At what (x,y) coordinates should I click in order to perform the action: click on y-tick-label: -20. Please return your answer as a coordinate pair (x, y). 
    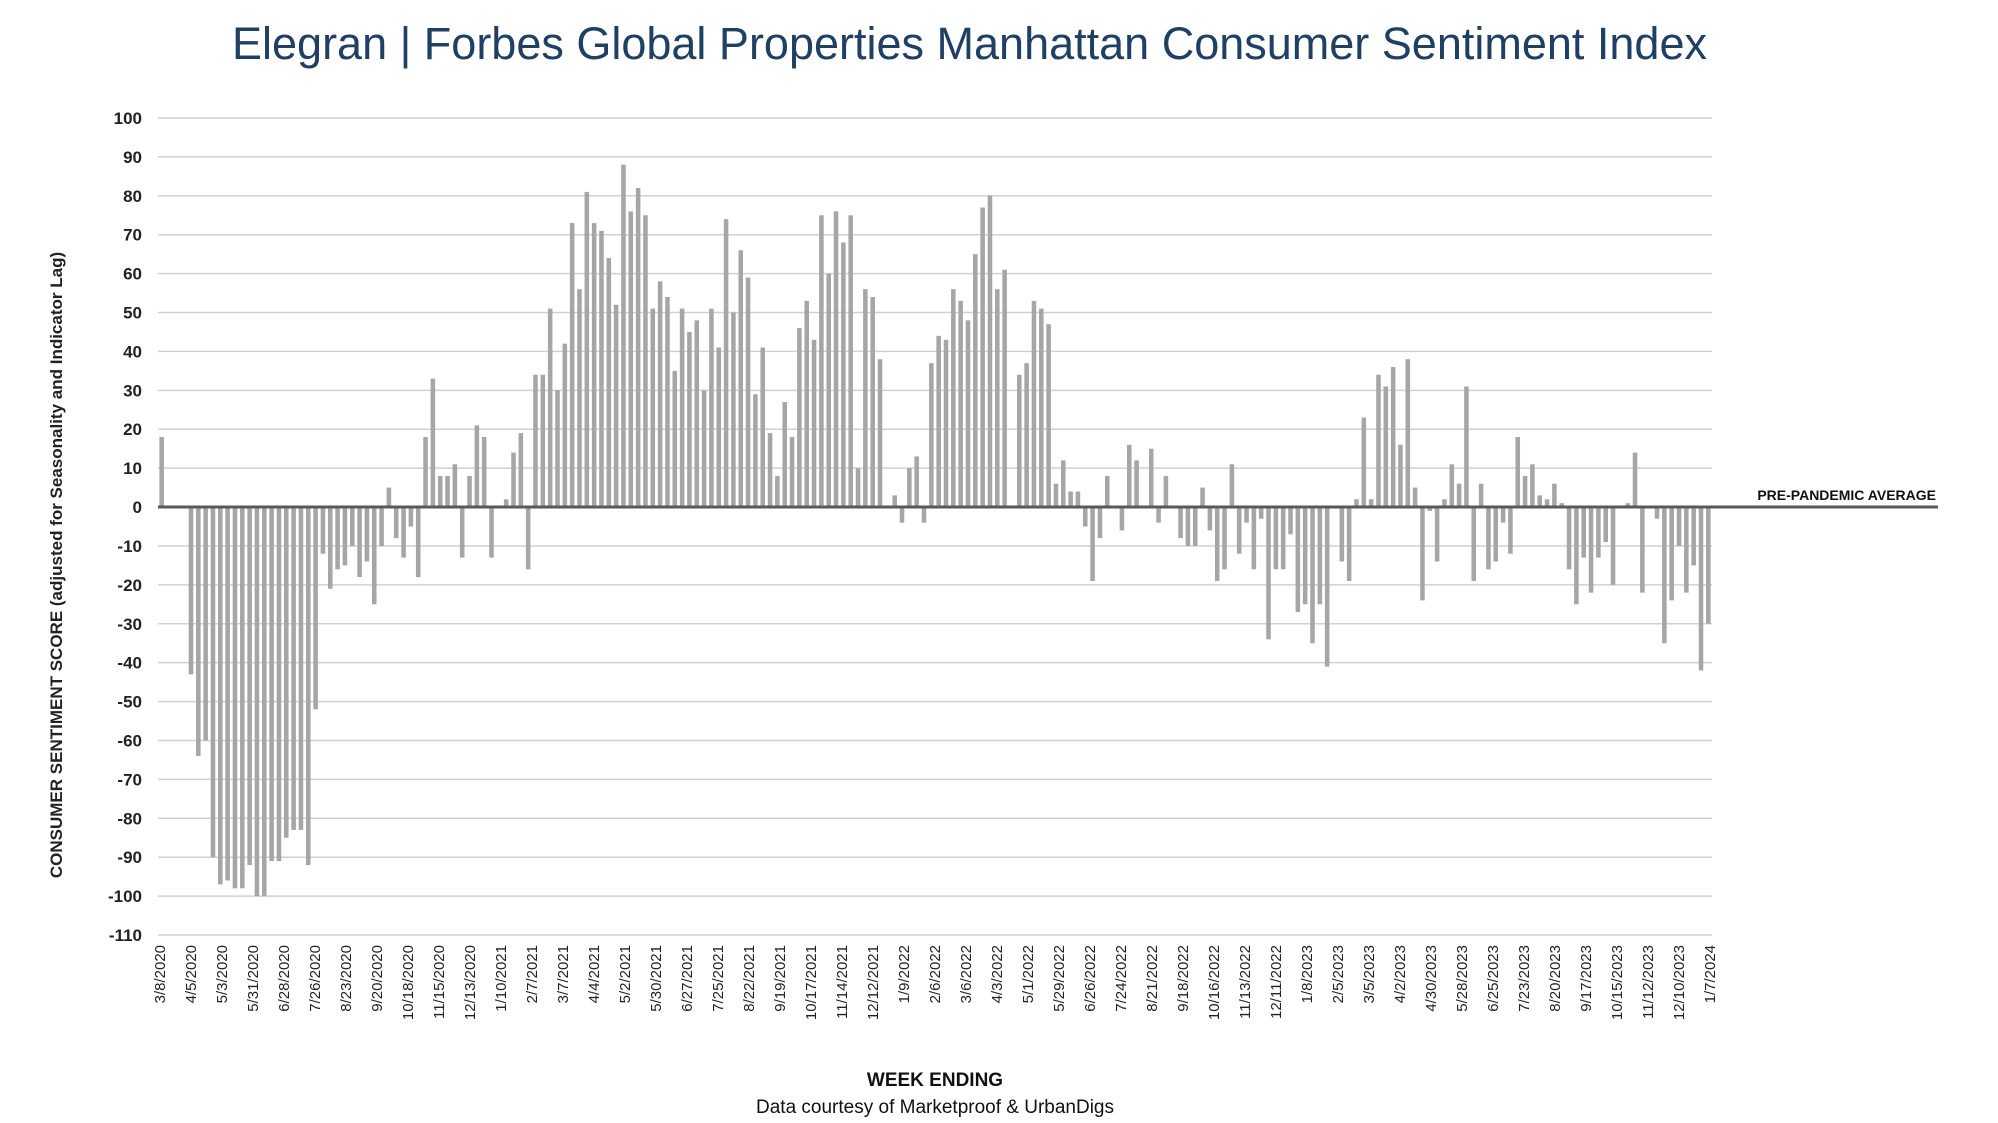
    Looking at the image, I should click on (129, 585).